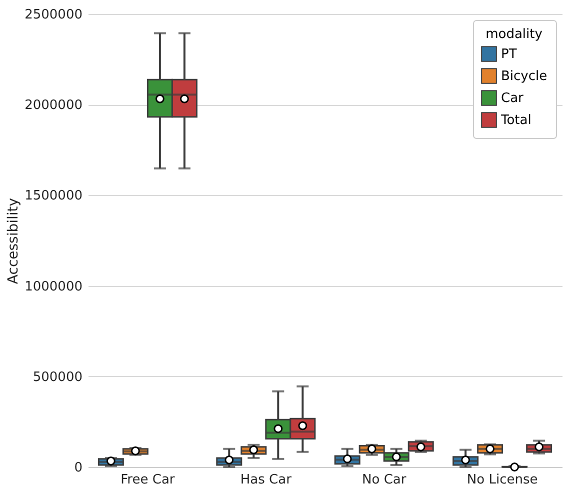 The width and height of the screenshot is (566, 492). What do you see at coordinates (78, 468) in the screenshot?
I see `y-tick-label: 0` at bounding box center [78, 468].